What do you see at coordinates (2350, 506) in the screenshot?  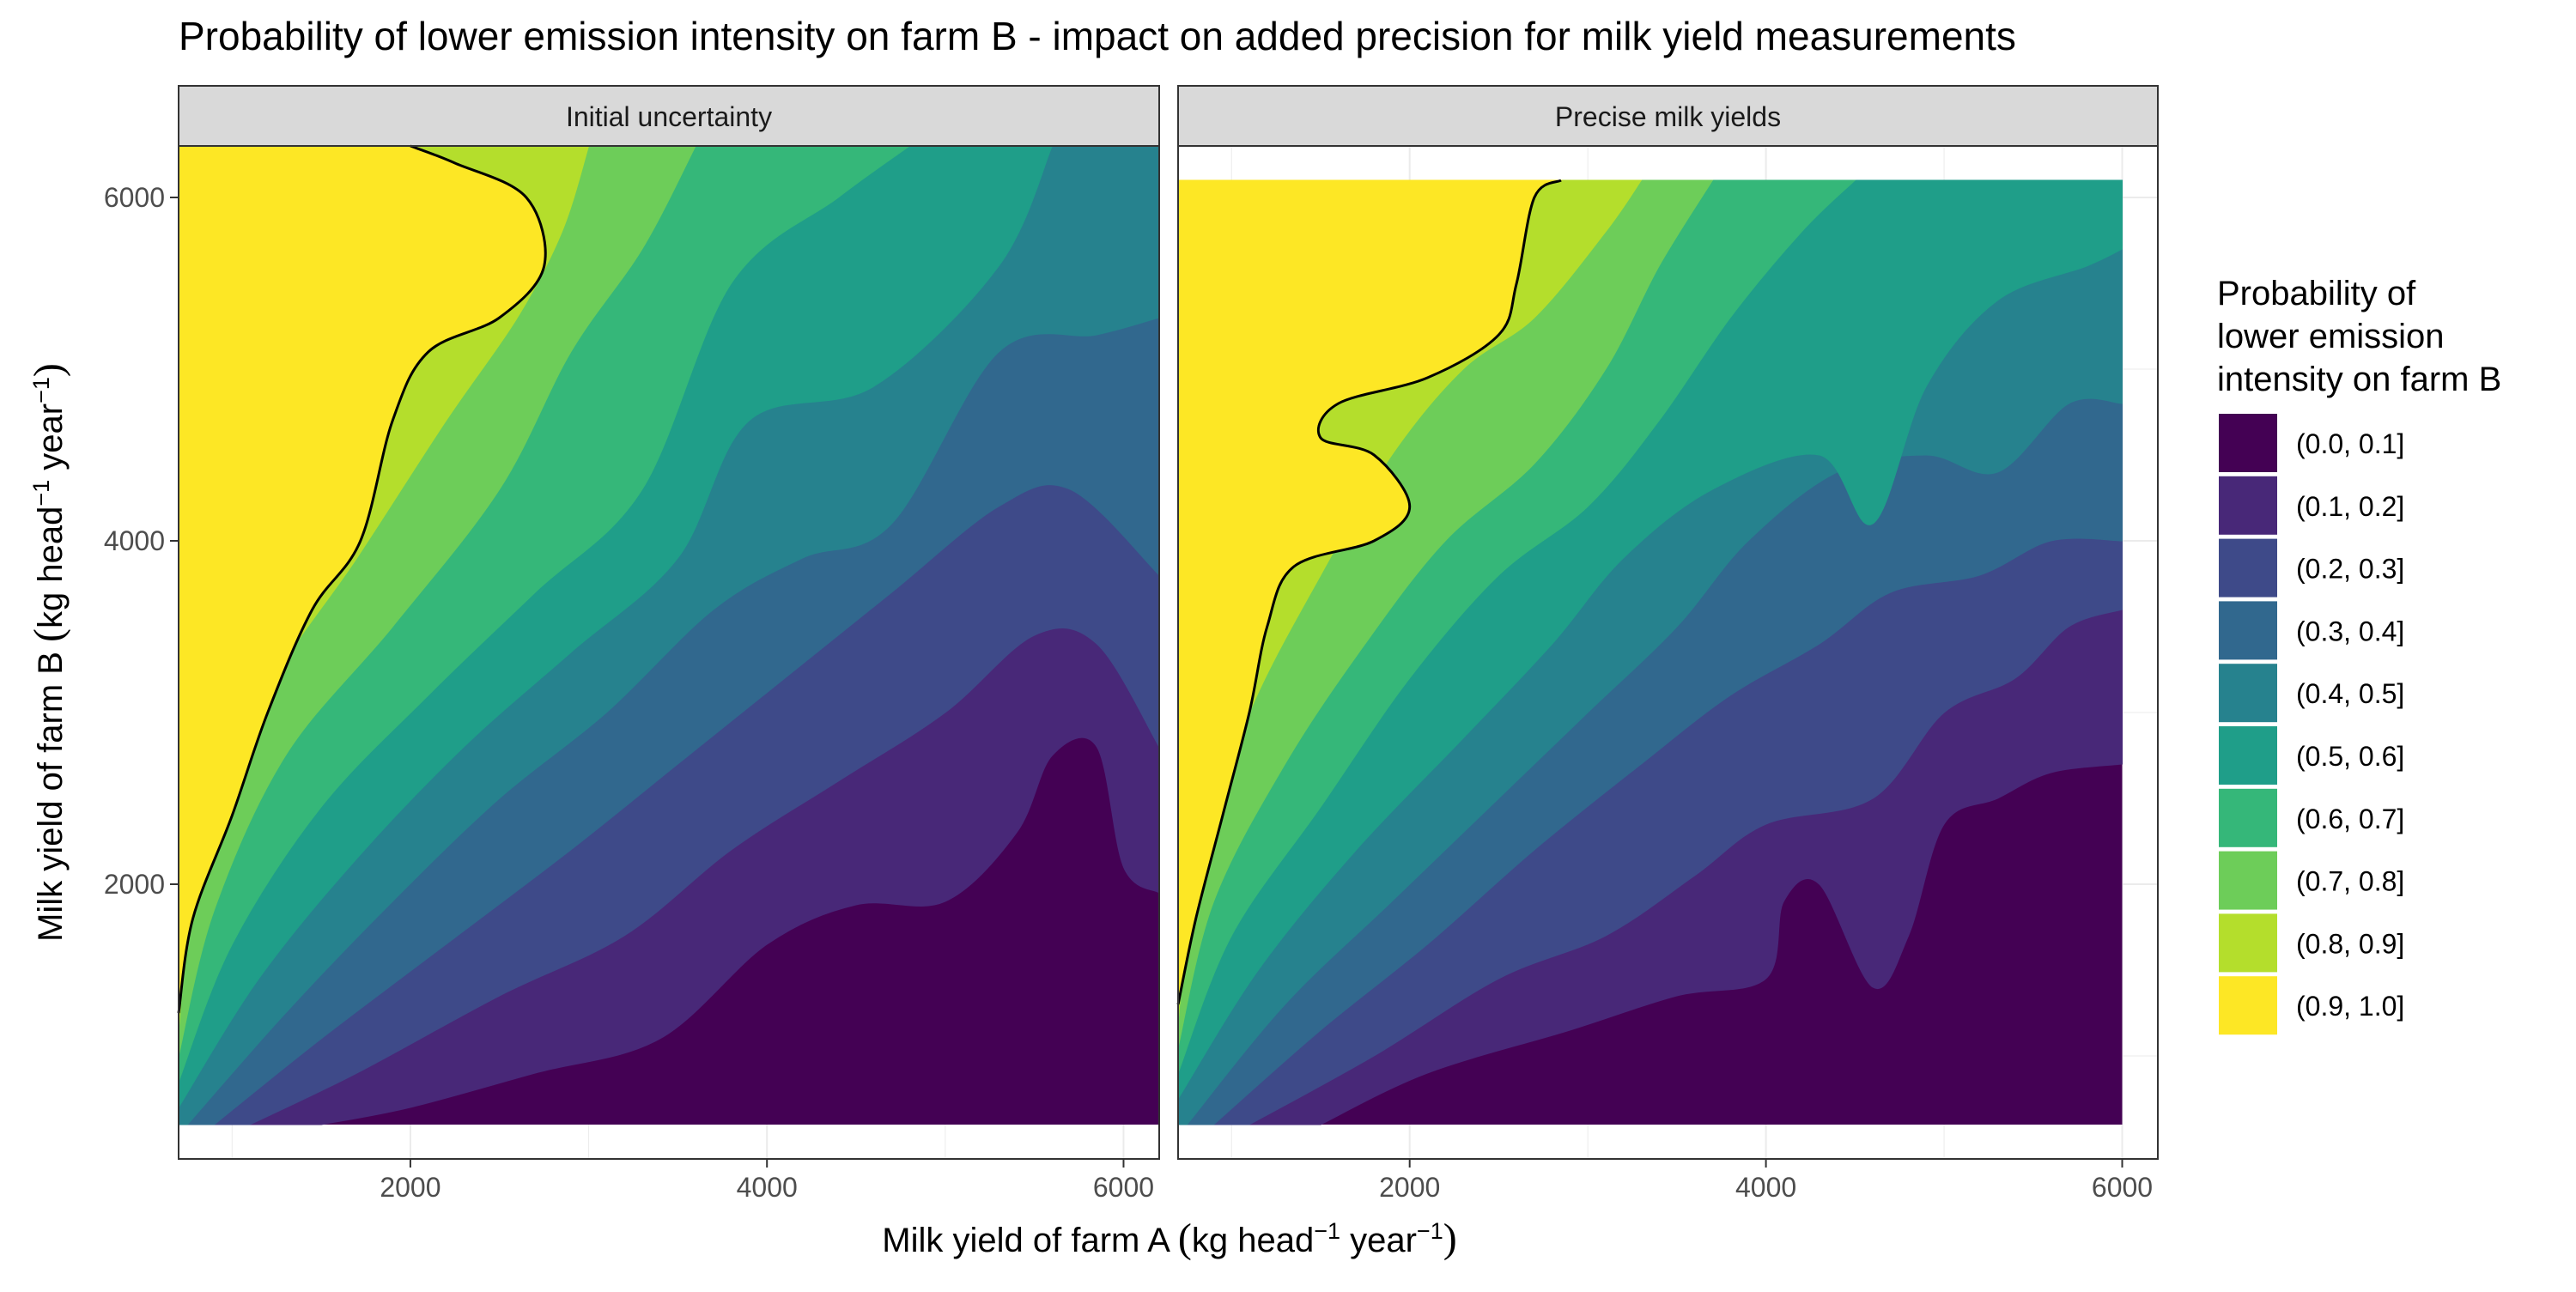 I see `legend-label: (0.1, 0.2]` at bounding box center [2350, 506].